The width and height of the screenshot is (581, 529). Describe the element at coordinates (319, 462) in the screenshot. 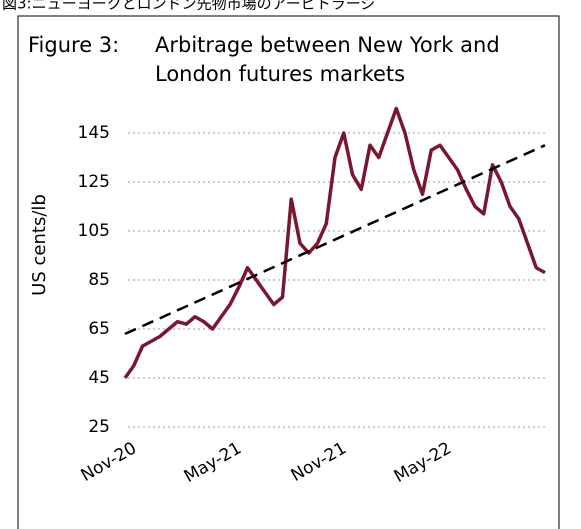

I see `x-tick-label: Nov-21` at that location.